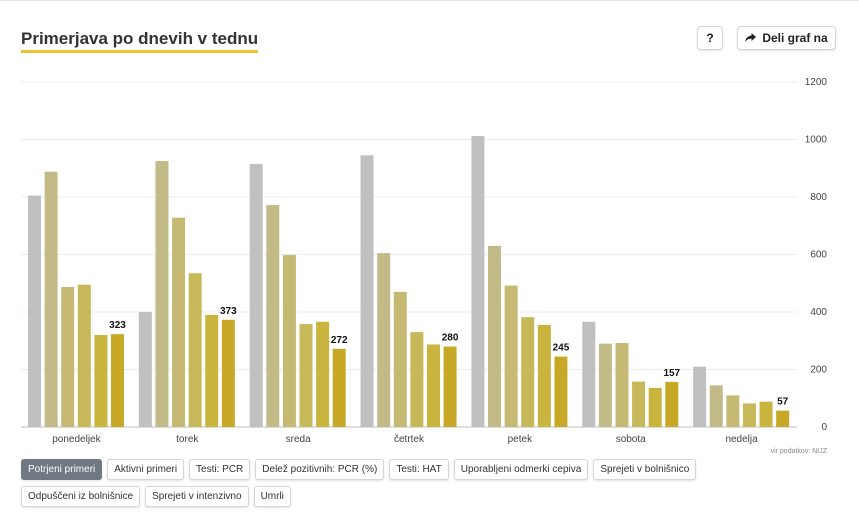 The height and width of the screenshot is (532, 859). Describe the element at coordinates (81, 496) in the screenshot. I see `tab-7: Odpuščeni iz bolnišnice` at that location.